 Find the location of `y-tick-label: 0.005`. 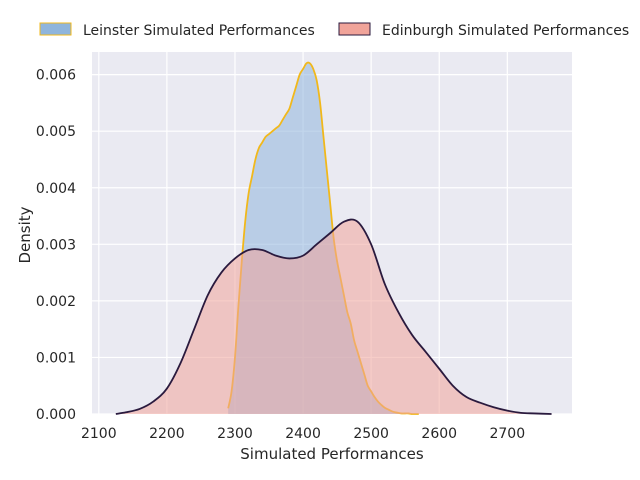

y-tick-label: 0.005 is located at coordinates (56, 132).